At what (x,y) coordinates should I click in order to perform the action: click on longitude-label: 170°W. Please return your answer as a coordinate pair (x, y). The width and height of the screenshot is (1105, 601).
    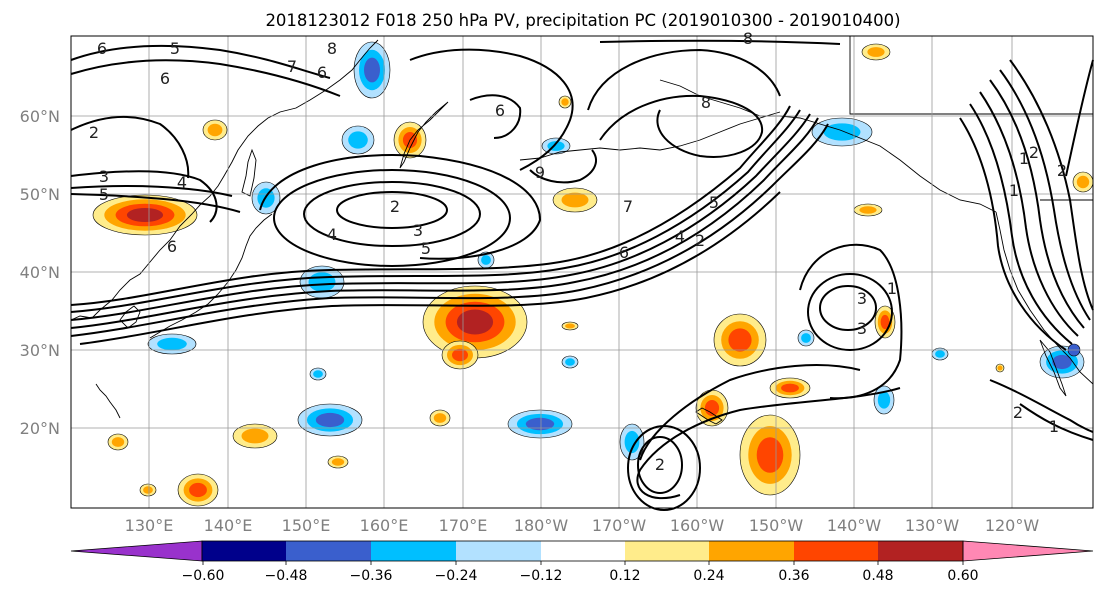
    Looking at the image, I should click on (619, 525).